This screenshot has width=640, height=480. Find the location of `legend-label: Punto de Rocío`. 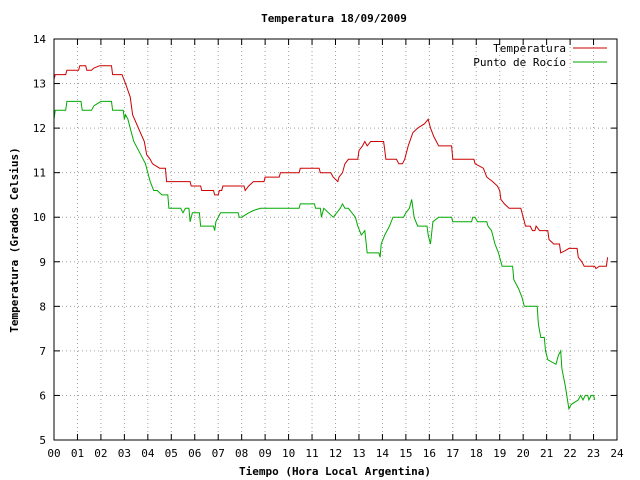

legend-label: Punto de Rocío is located at coordinates (519, 62).